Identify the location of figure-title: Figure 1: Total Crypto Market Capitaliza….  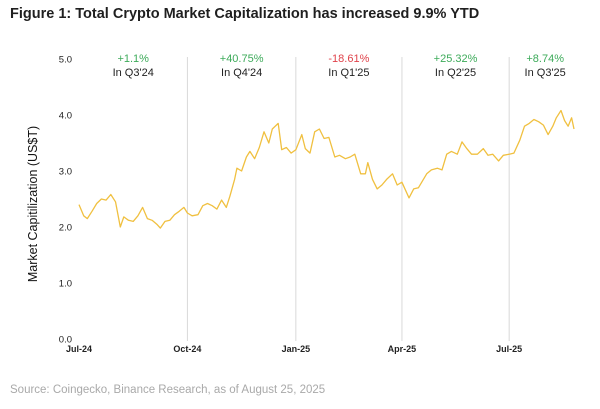
(245, 14).